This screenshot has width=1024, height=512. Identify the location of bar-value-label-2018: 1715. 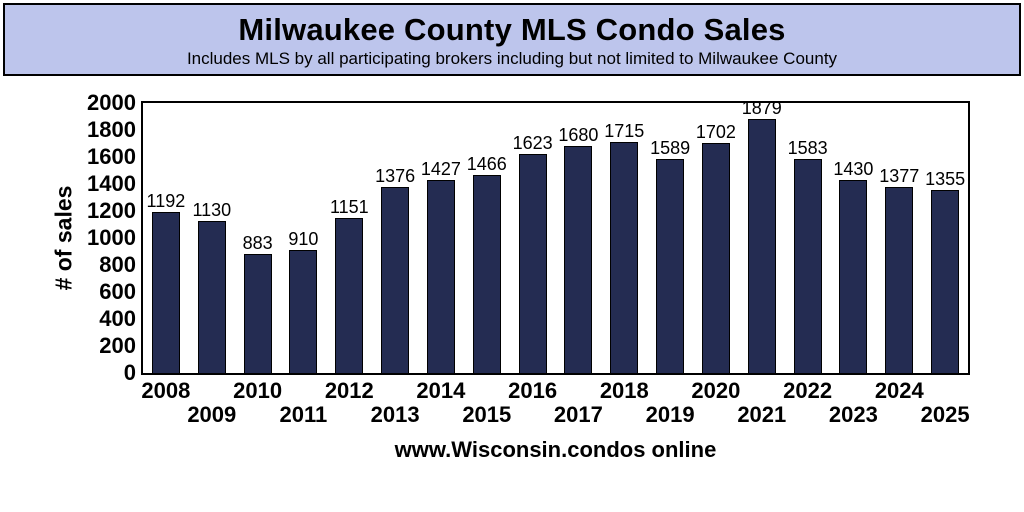
(624, 130).